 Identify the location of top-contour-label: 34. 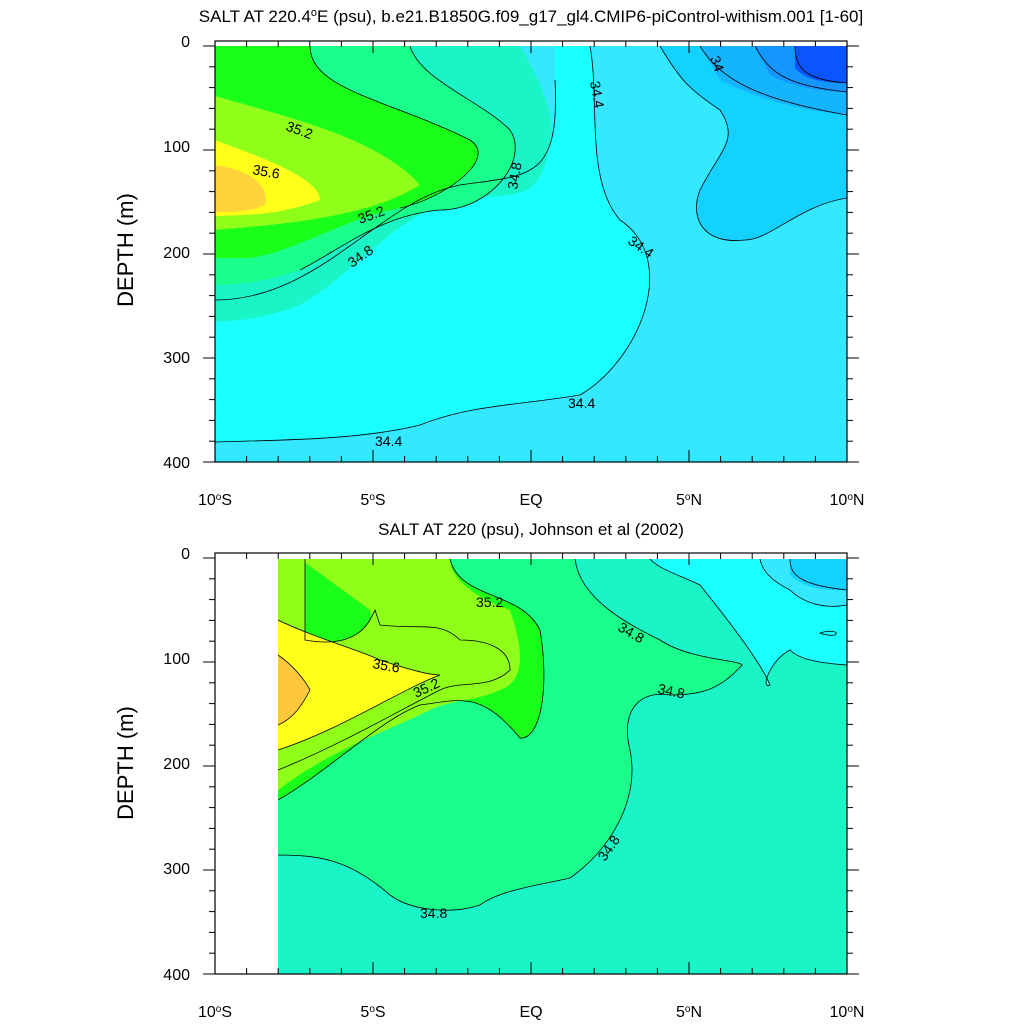
(717, 64).